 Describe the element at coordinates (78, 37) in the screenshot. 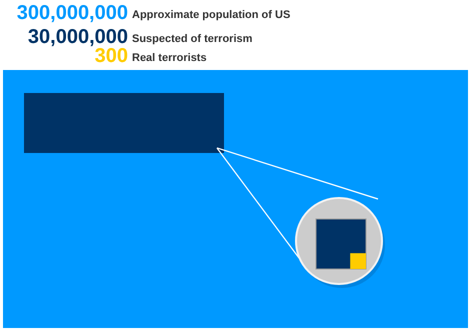

I see `data-label: 30,000,000` at that location.